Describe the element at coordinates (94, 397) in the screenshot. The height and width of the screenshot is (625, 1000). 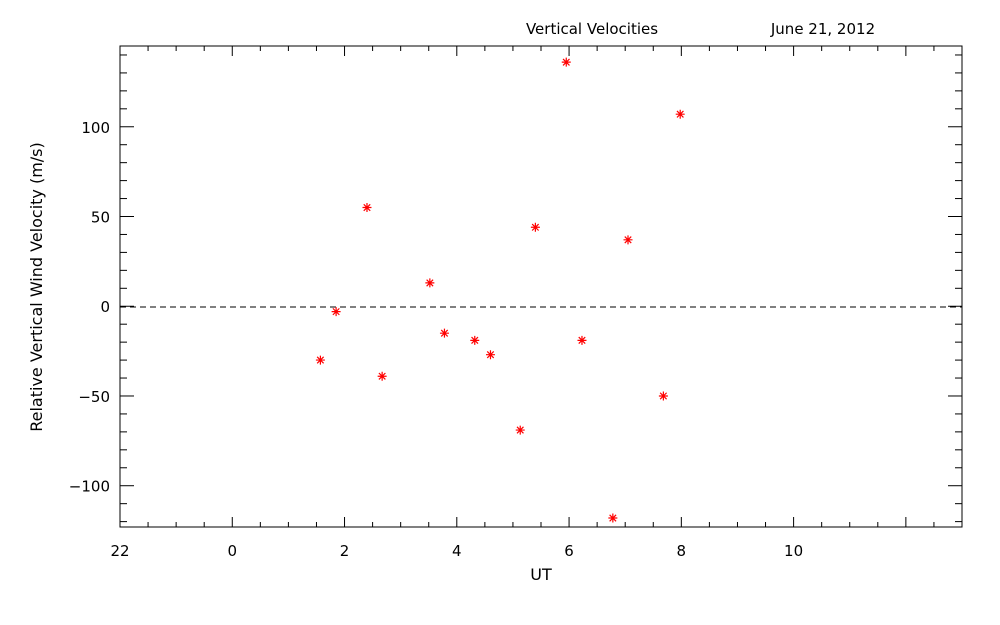
I see `y-tick-label: −50` at that location.